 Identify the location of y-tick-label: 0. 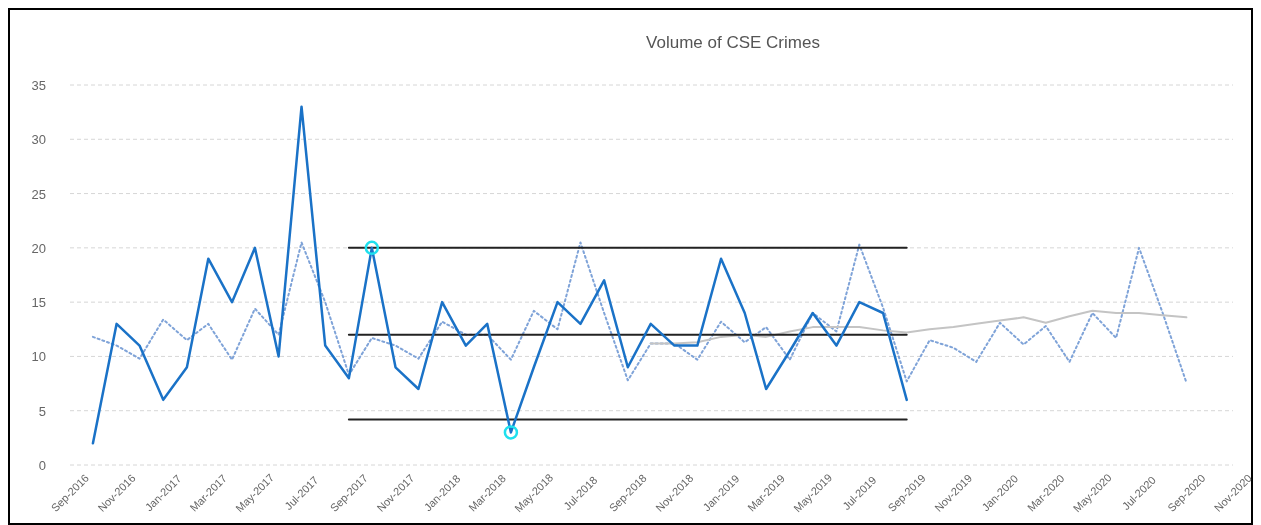
(42, 465).